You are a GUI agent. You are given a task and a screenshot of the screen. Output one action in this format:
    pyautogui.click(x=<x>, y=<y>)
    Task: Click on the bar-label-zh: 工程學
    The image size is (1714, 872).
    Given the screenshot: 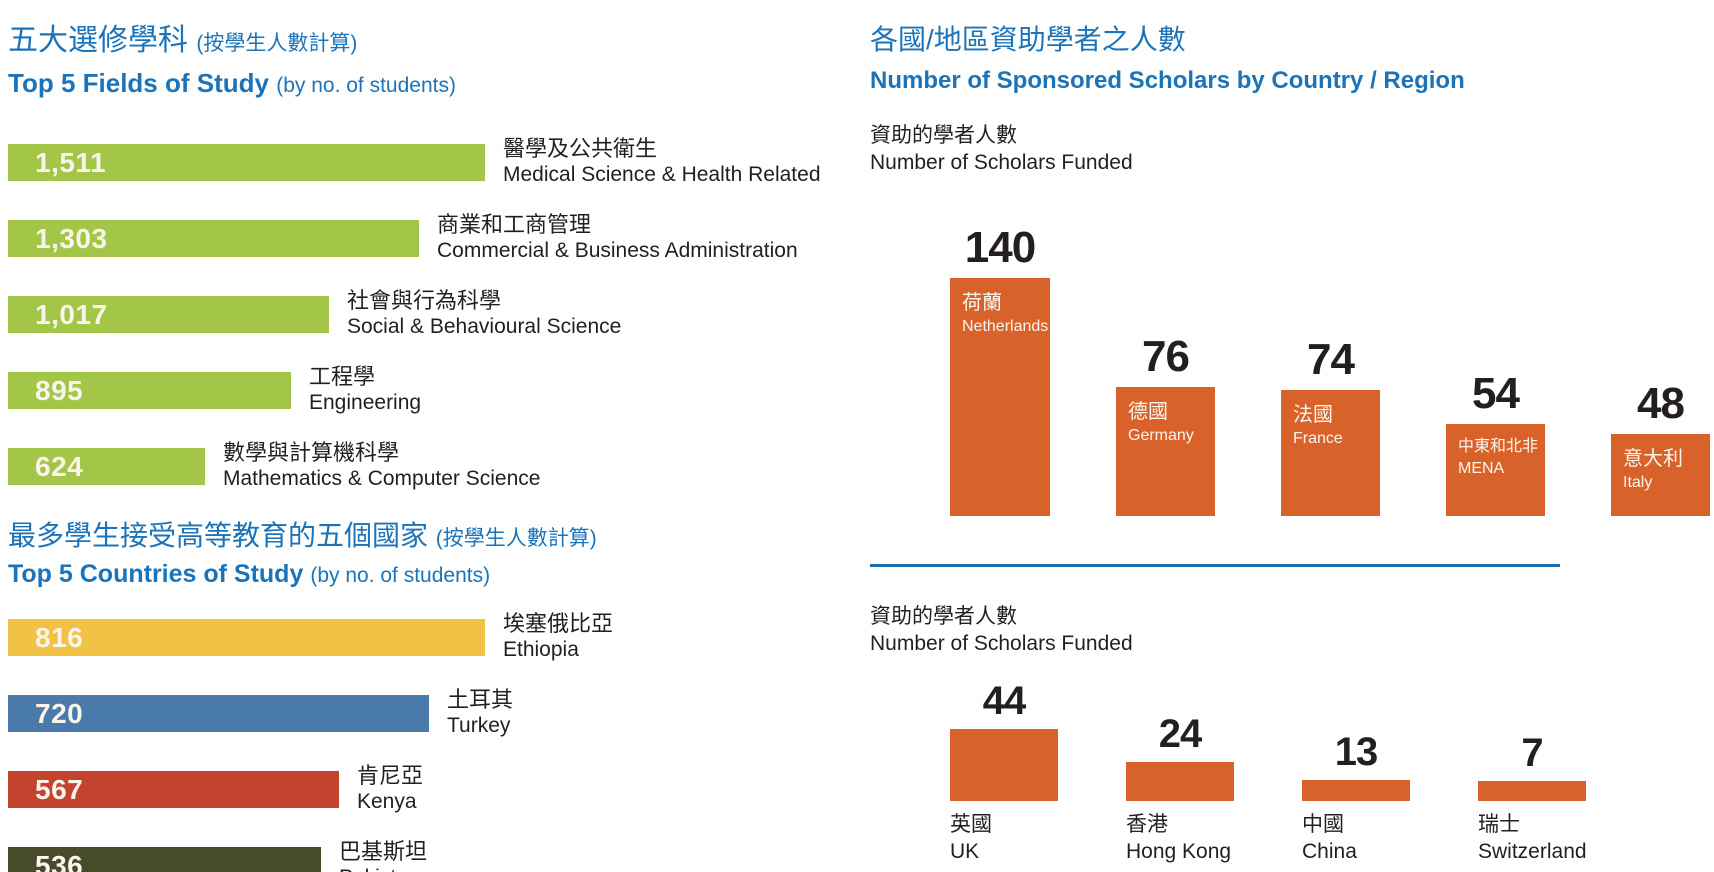 What is the action you would take?
    pyautogui.click(x=342, y=376)
    